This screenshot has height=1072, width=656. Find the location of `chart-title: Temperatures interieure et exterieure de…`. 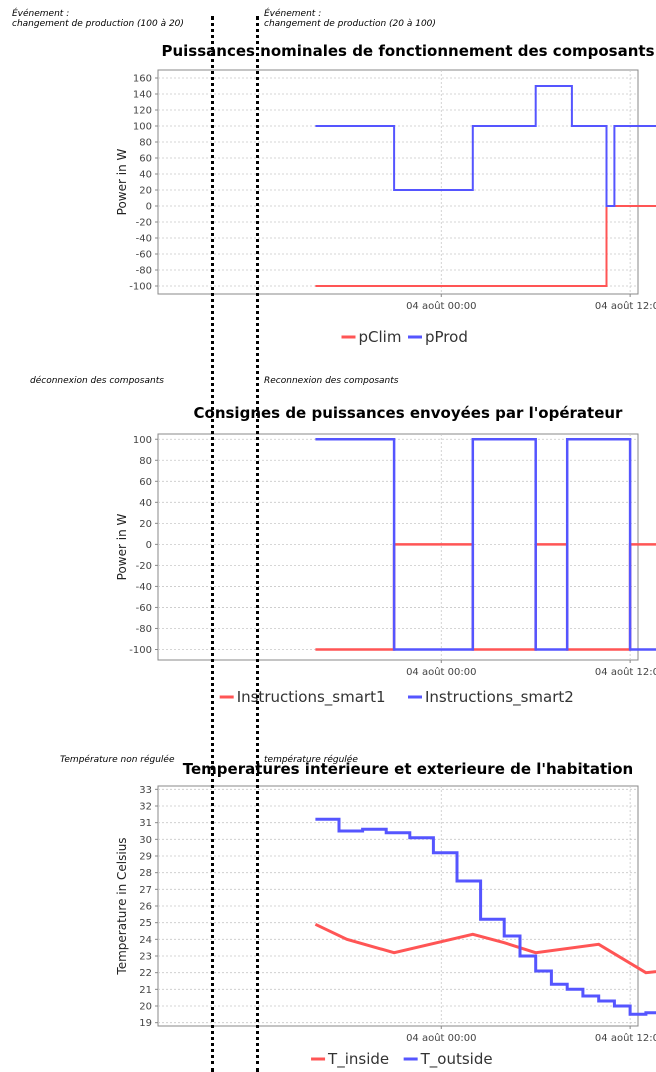

chart-title: Temperatures interieure et exterieure de… is located at coordinates (408, 770).